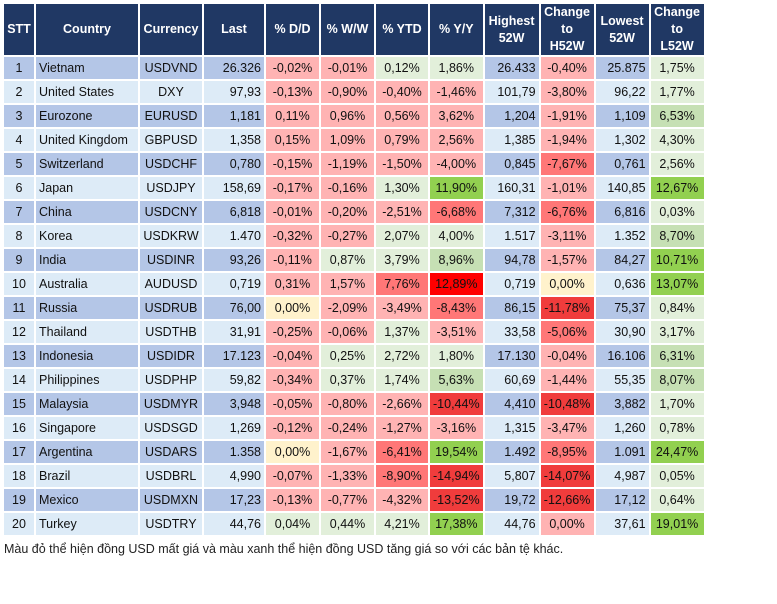 This screenshot has height=604, width=777. Describe the element at coordinates (234, 308) in the screenshot. I see `cell-last: 76,00` at that location.